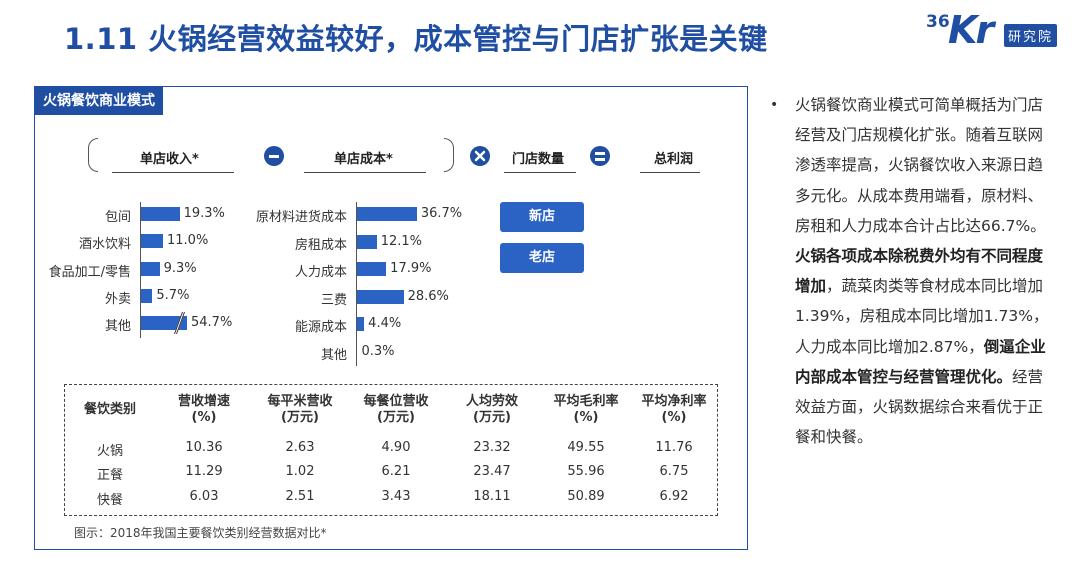 This screenshot has width=1080, height=566. I want to click on table-cell: 11.29, so click(204, 471).